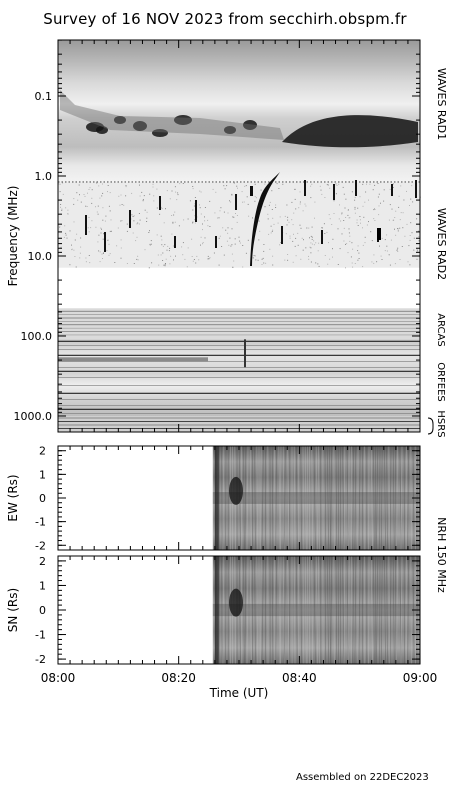  I want to click on time-tick-label: 08:00, so click(58, 678).